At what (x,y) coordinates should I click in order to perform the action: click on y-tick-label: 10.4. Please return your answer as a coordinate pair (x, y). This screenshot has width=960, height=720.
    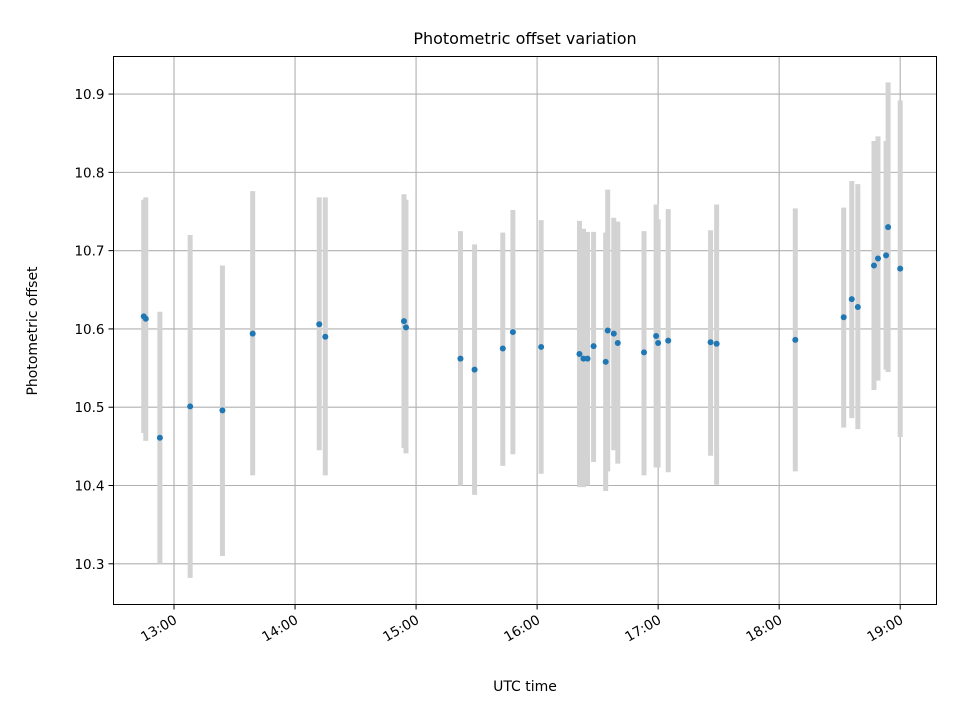
    Looking at the image, I should click on (89, 487).